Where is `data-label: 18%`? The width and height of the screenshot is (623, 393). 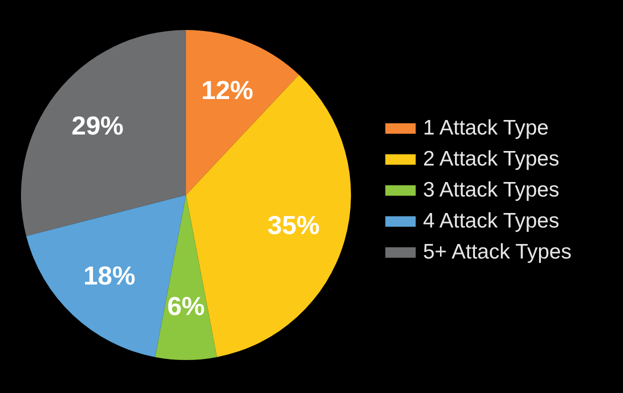
data-label: 18% is located at coordinates (109, 275).